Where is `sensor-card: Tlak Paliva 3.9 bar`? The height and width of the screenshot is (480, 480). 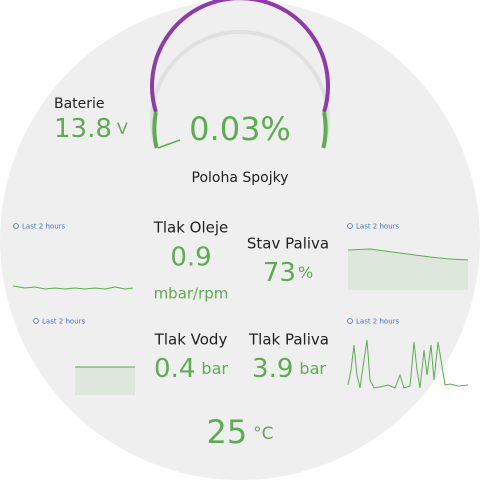 sensor-card: Tlak Paliva 3.9 bar is located at coordinates (288, 357).